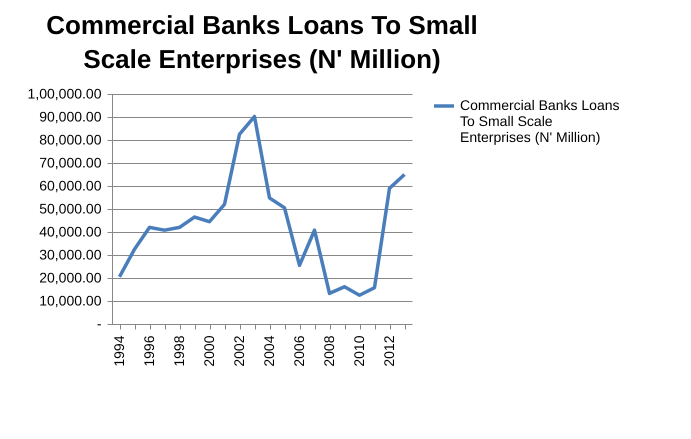 Image resolution: width=691 pixels, height=439 pixels. Describe the element at coordinates (269, 351) in the screenshot. I see `x-tick-label: 2004` at that location.